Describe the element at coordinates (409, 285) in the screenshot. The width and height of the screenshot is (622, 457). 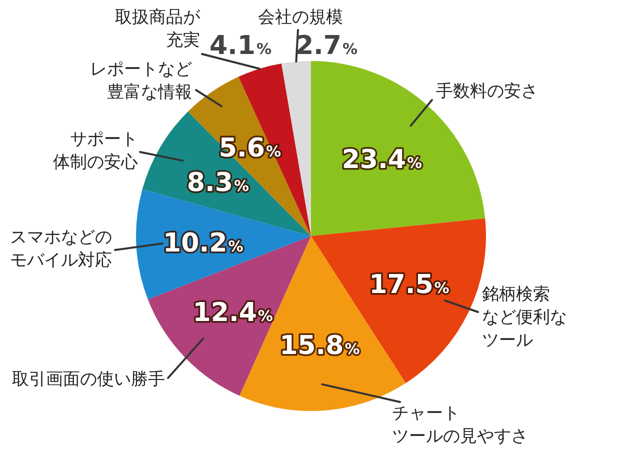
I see `data-label: 17.5%` at that location.